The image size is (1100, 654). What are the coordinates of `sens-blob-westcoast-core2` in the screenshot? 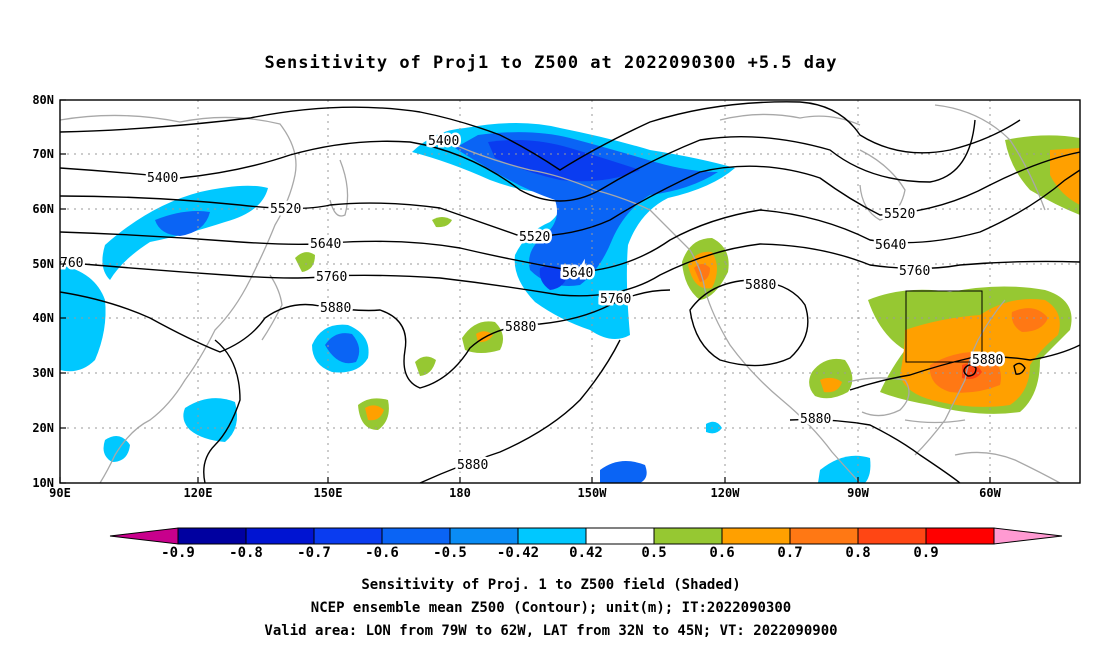 It's located at (702, 273).